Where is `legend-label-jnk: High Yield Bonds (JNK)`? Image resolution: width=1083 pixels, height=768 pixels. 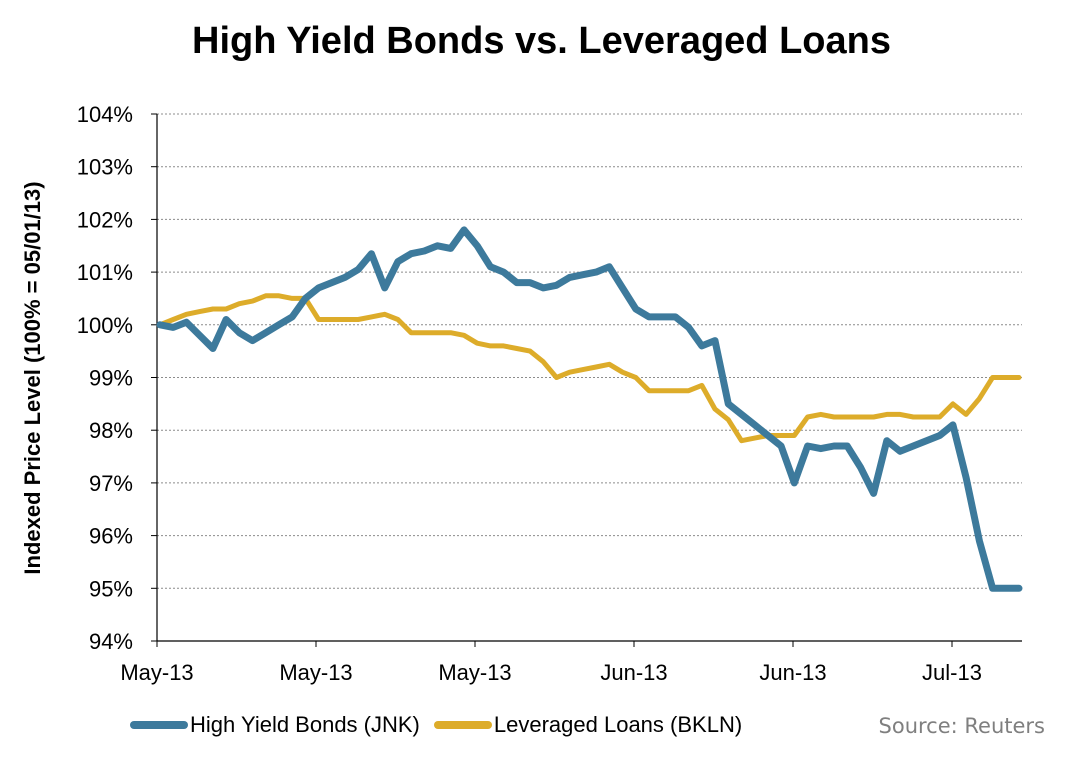 legend-label-jnk: High Yield Bonds (JNK) is located at coordinates (305, 724).